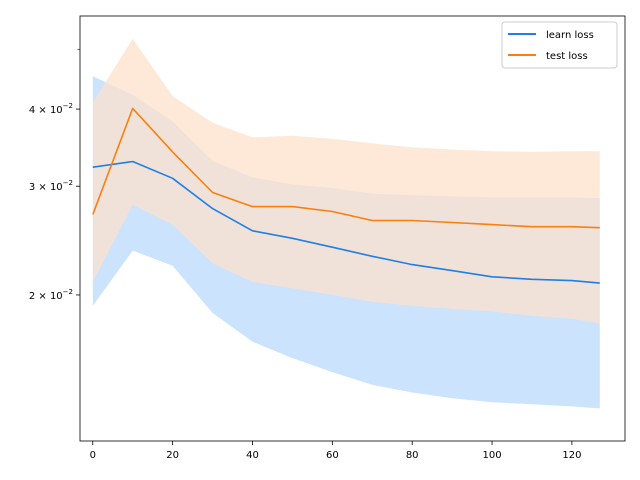  What do you see at coordinates (571, 455) in the screenshot?
I see `x-tick-label: 120` at bounding box center [571, 455].